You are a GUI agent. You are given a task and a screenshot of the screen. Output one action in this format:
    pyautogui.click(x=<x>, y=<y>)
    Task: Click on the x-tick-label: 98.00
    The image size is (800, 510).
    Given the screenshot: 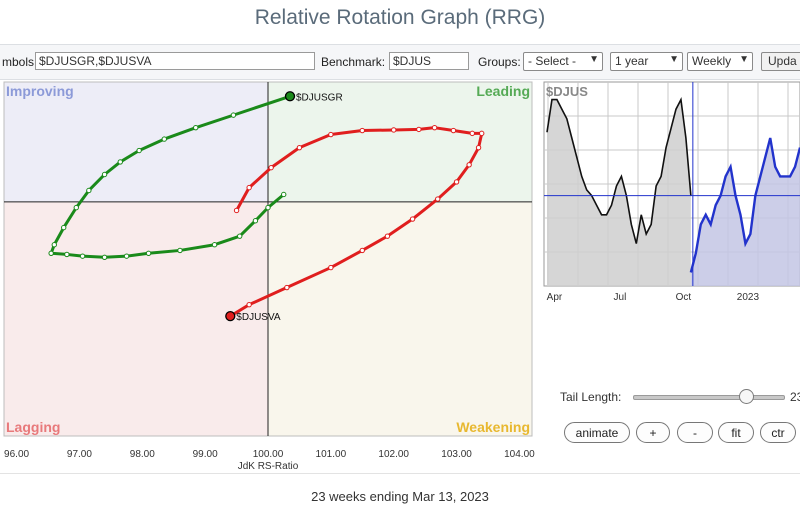 What is the action you would take?
    pyautogui.click(x=142, y=454)
    